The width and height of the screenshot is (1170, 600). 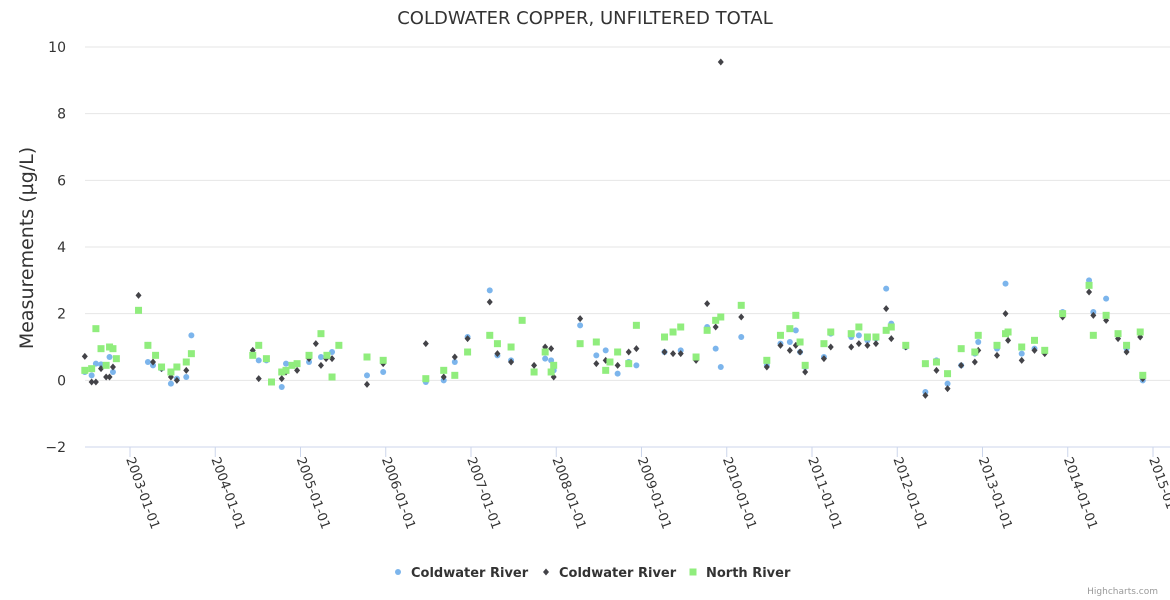 What do you see at coordinates (693, 572) in the screenshot?
I see `legend-symbol` at bounding box center [693, 572].